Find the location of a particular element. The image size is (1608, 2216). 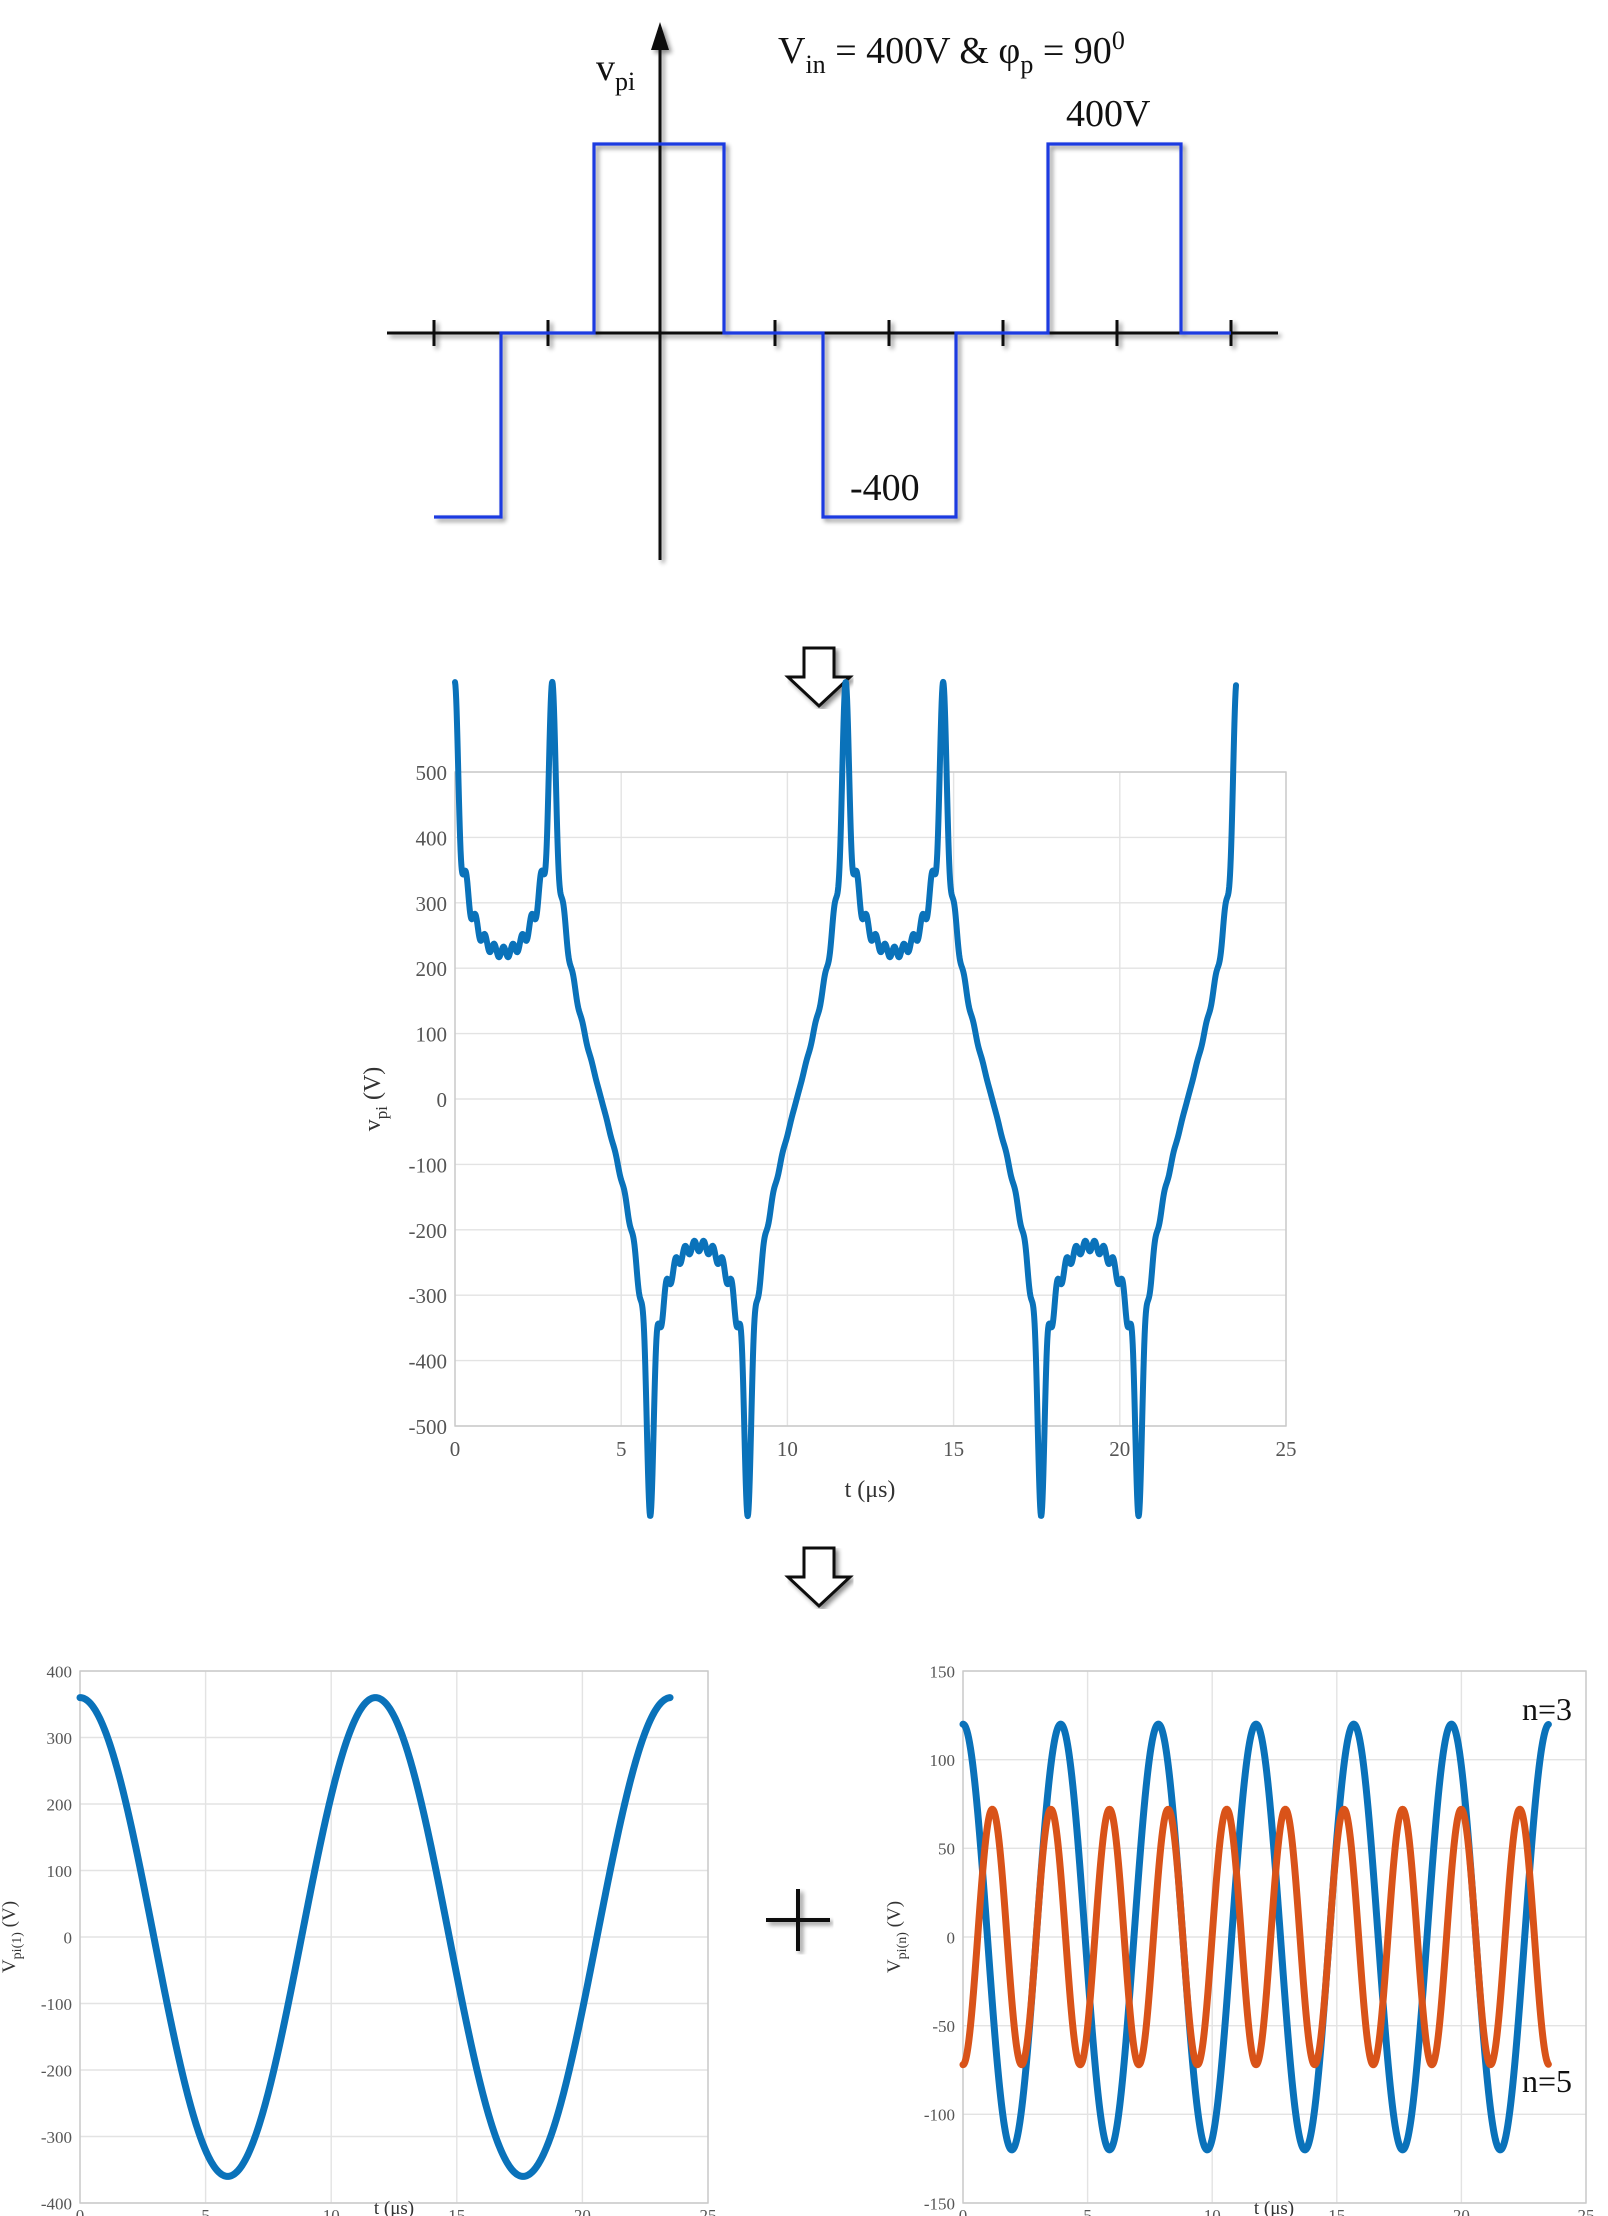

series-line-n5 is located at coordinates (1255, 1937).